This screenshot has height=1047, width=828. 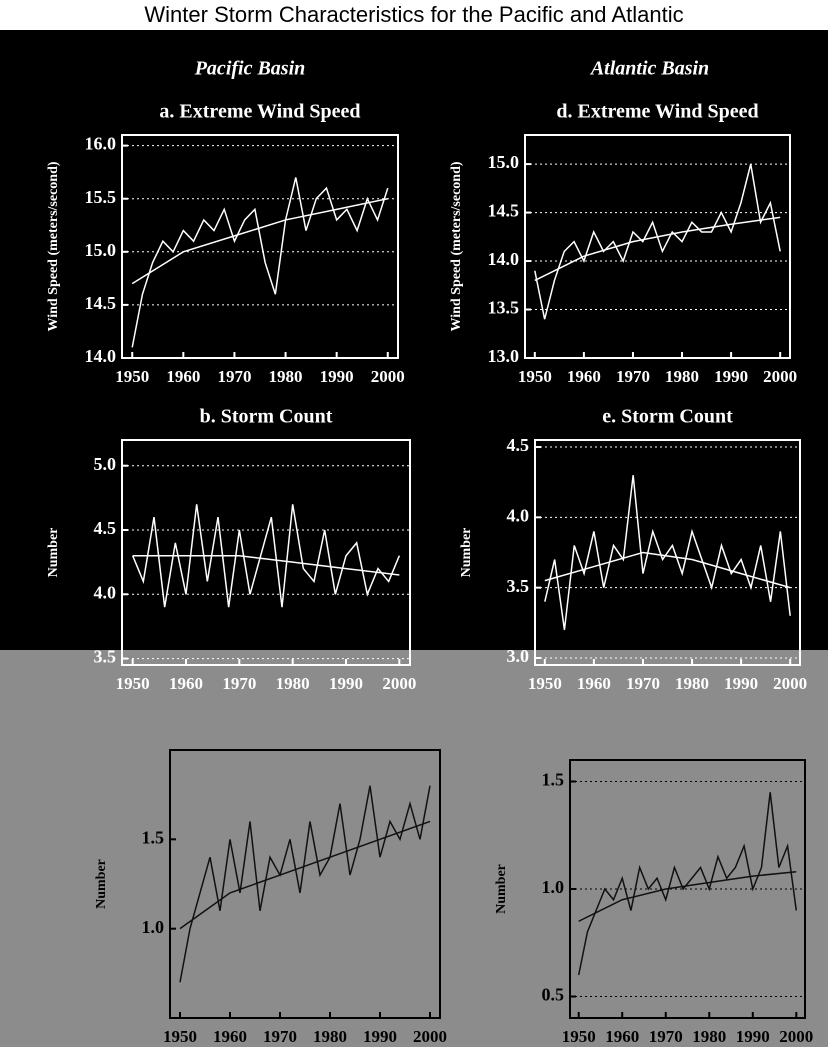 I want to click on y-tick-label: 0.5, so click(x=553, y=995).